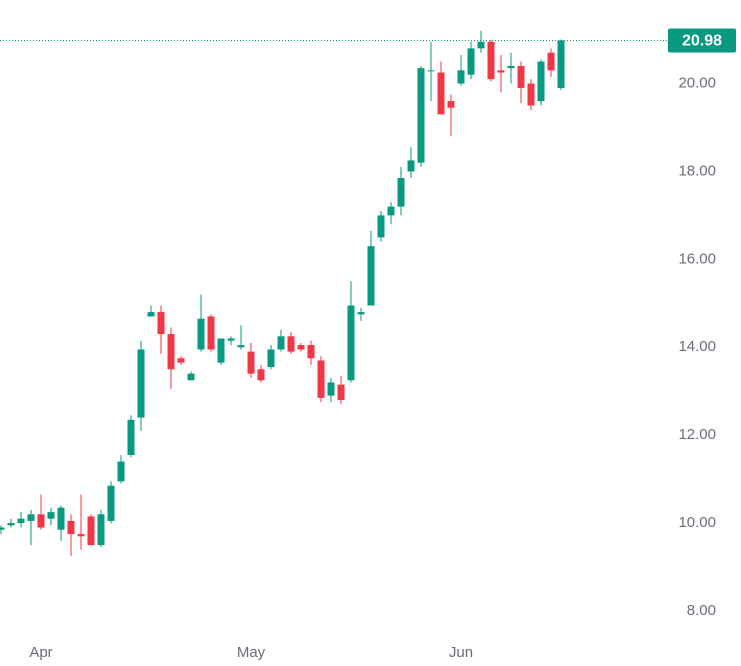 This screenshot has height=666, width=741. What do you see at coordinates (40, 652) in the screenshot?
I see `x-tick-label: Apr` at bounding box center [40, 652].